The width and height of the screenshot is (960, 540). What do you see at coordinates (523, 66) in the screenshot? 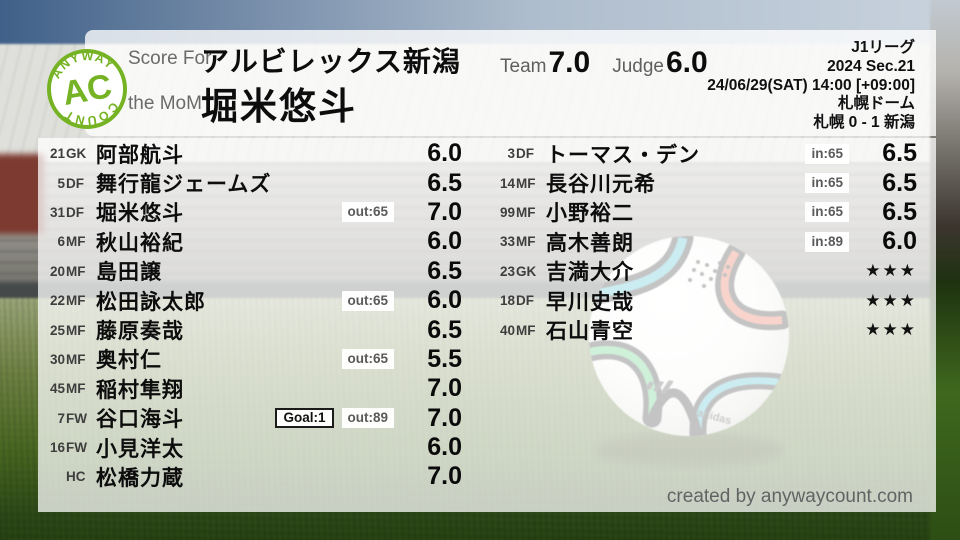
I see `team-score-label: Team` at bounding box center [523, 66].